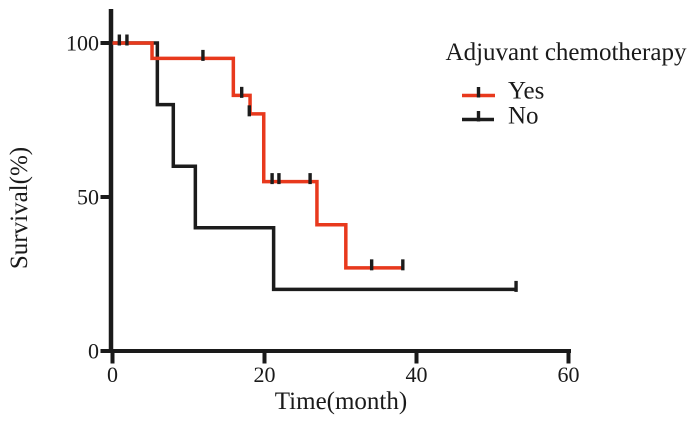 The image size is (700, 426). Describe the element at coordinates (500, 116) in the screenshot. I see `legend-entry-no: No` at that location.